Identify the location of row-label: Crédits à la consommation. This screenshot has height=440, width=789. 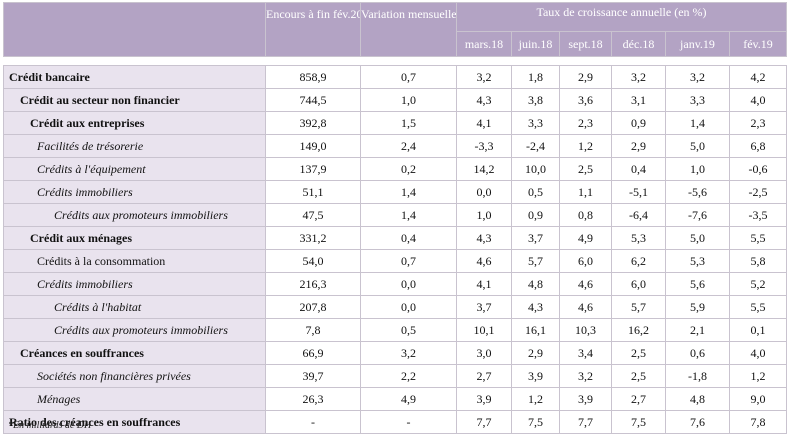
(134, 261).